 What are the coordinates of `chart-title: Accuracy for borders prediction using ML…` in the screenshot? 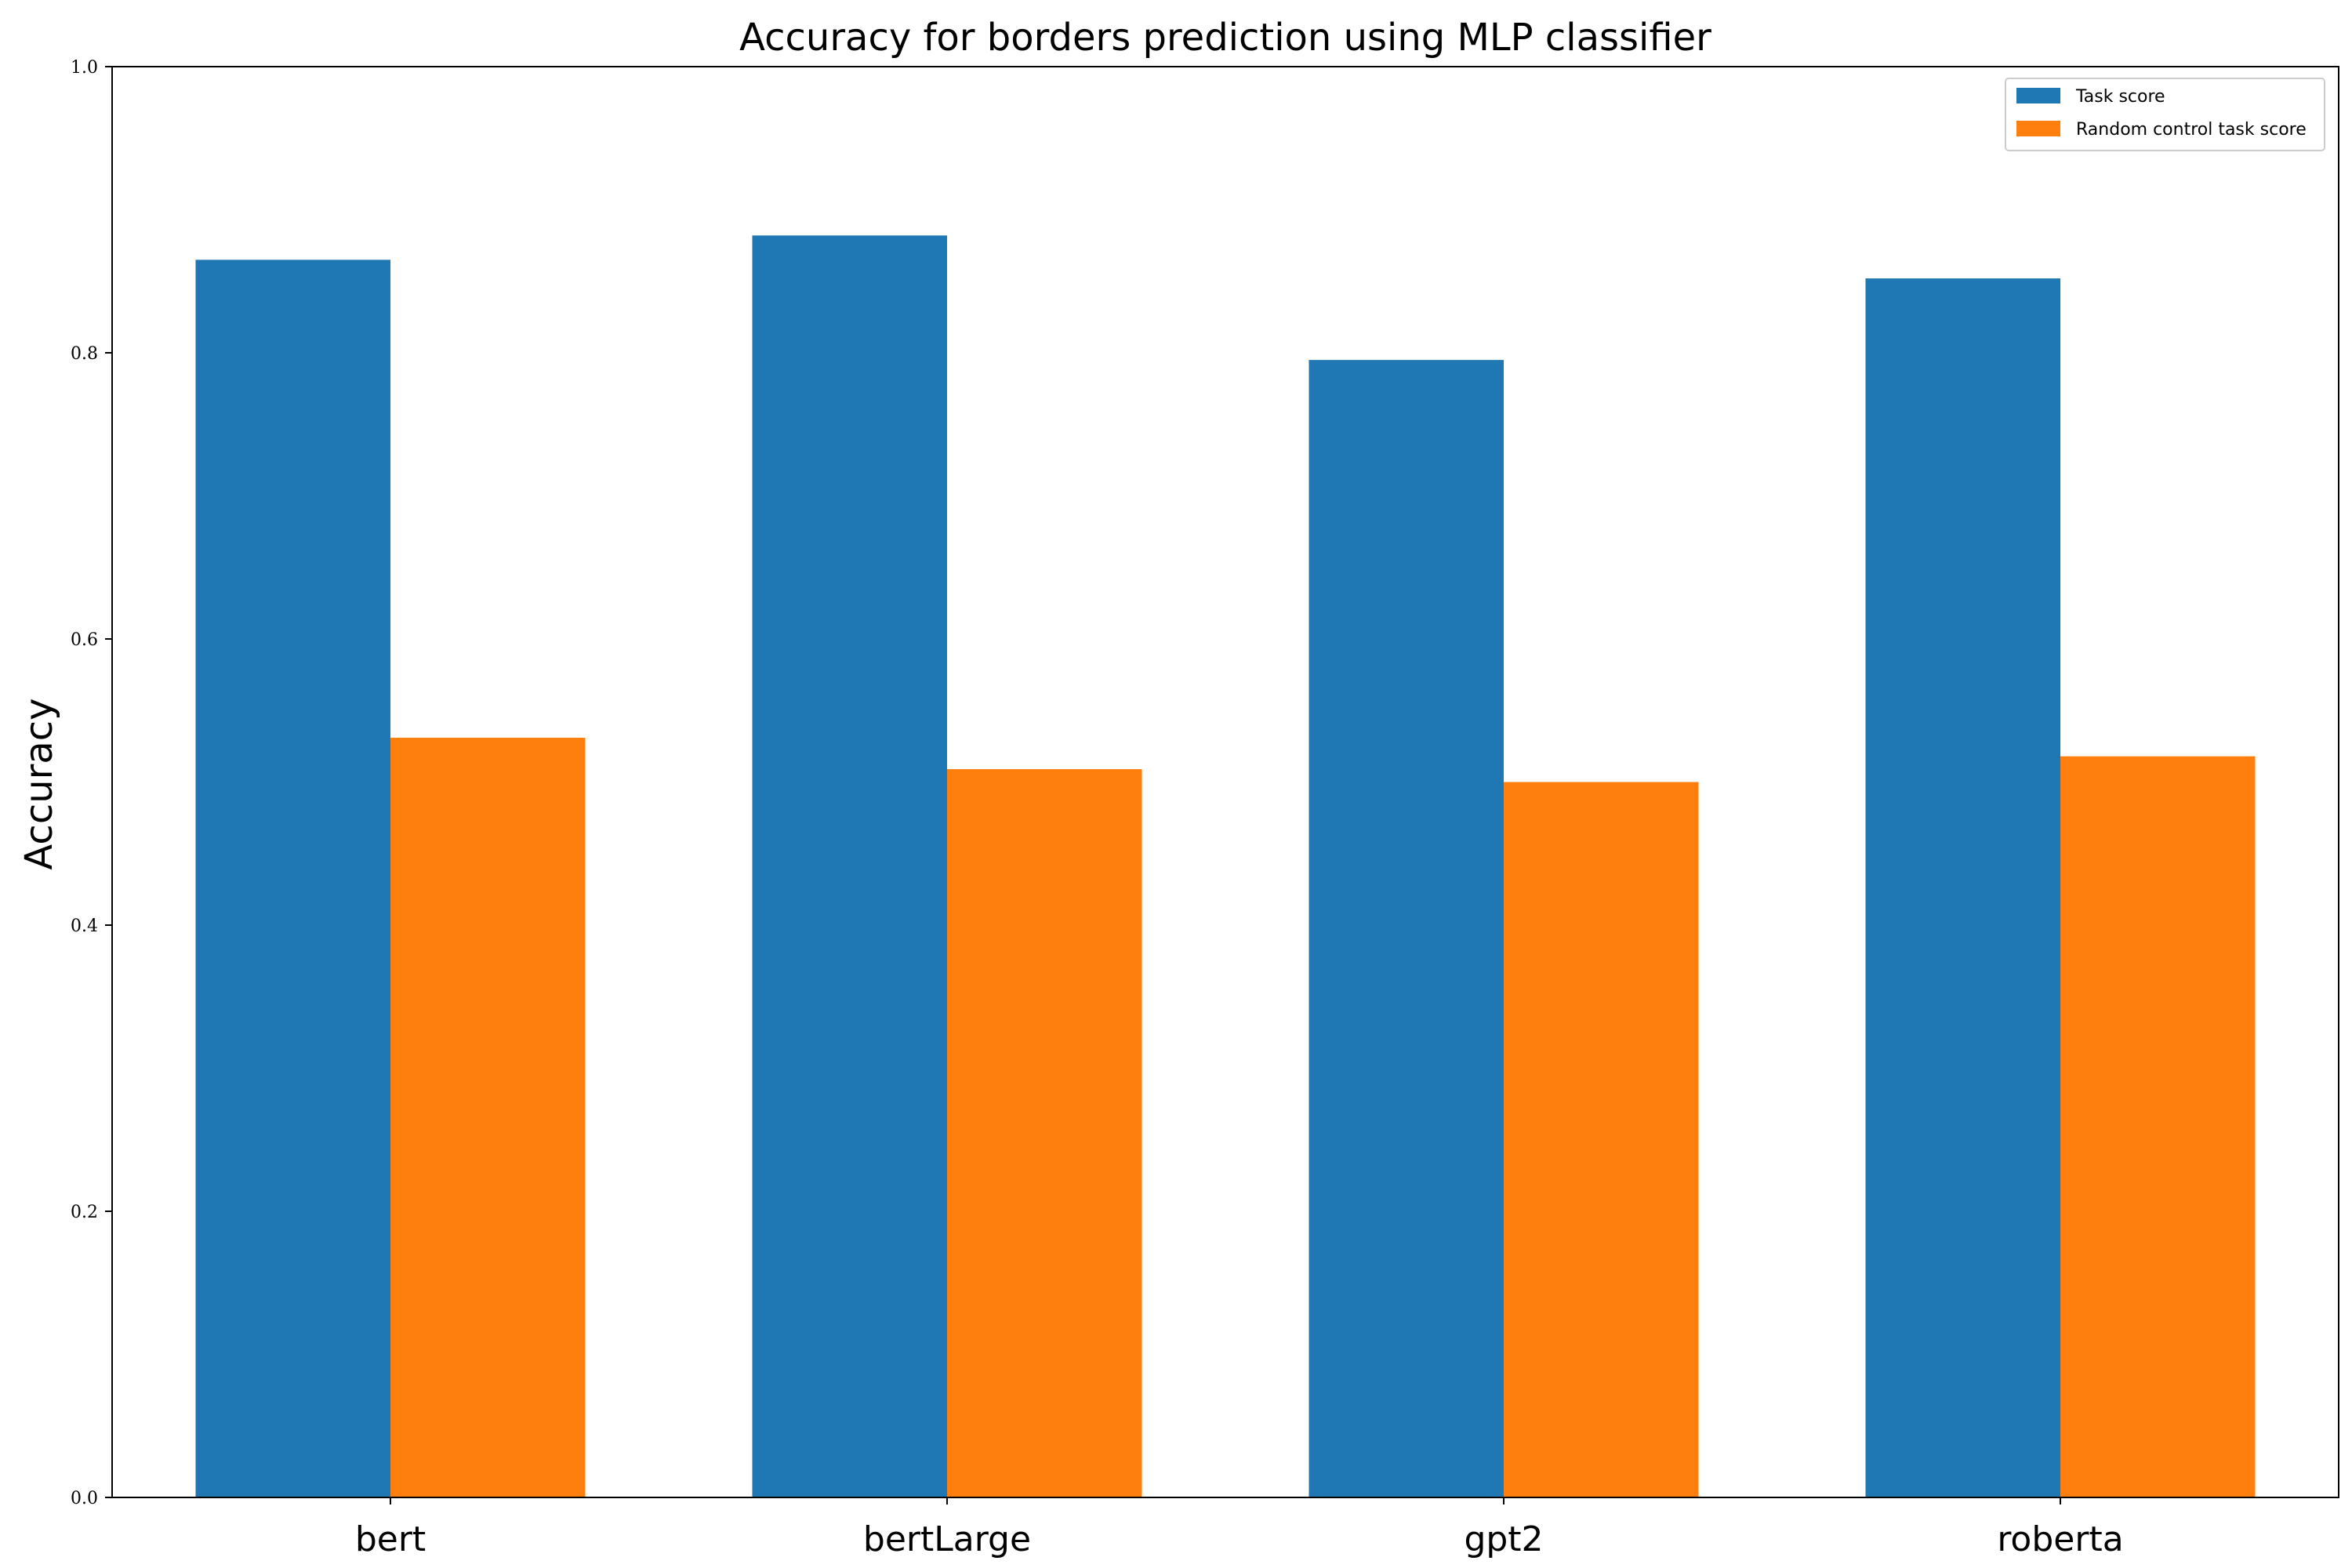 It's located at (1225, 38).